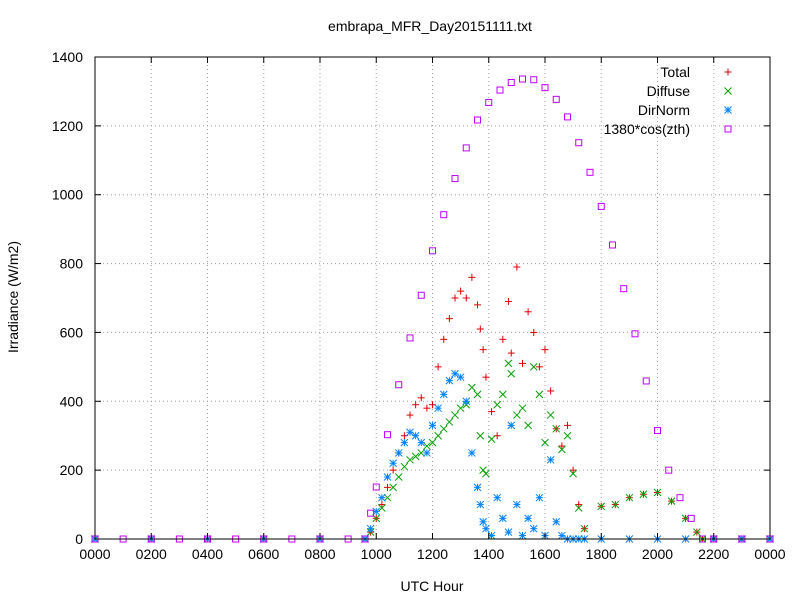 The width and height of the screenshot is (800, 600). I want to click on x-tick-label: 0400, so click(207, 554).